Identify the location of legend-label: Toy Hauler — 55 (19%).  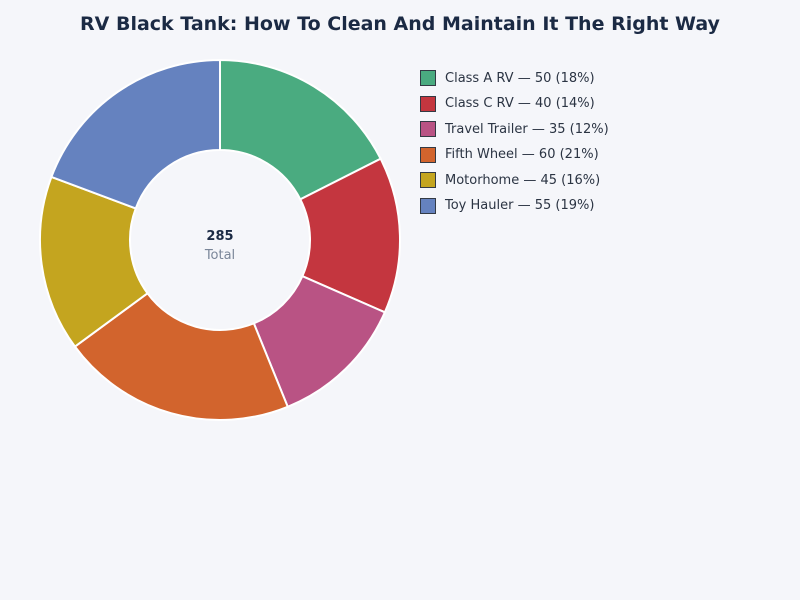
(520, 206).